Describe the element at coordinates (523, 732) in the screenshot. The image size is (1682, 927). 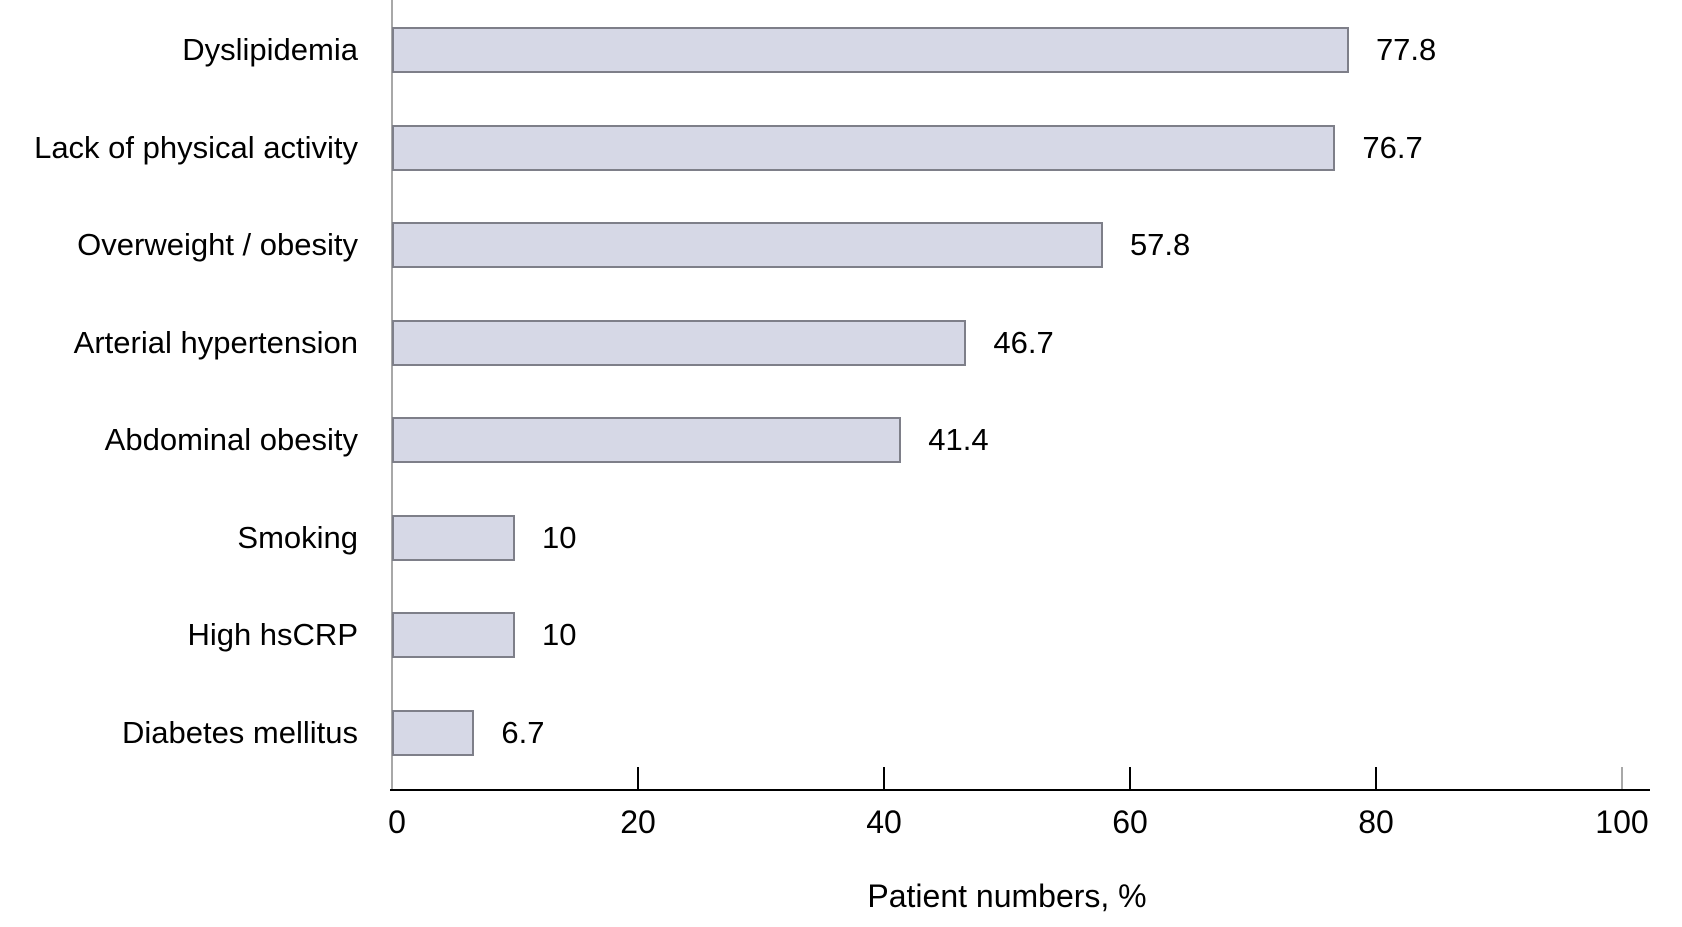
I see `value-label: 6.7` at that location.